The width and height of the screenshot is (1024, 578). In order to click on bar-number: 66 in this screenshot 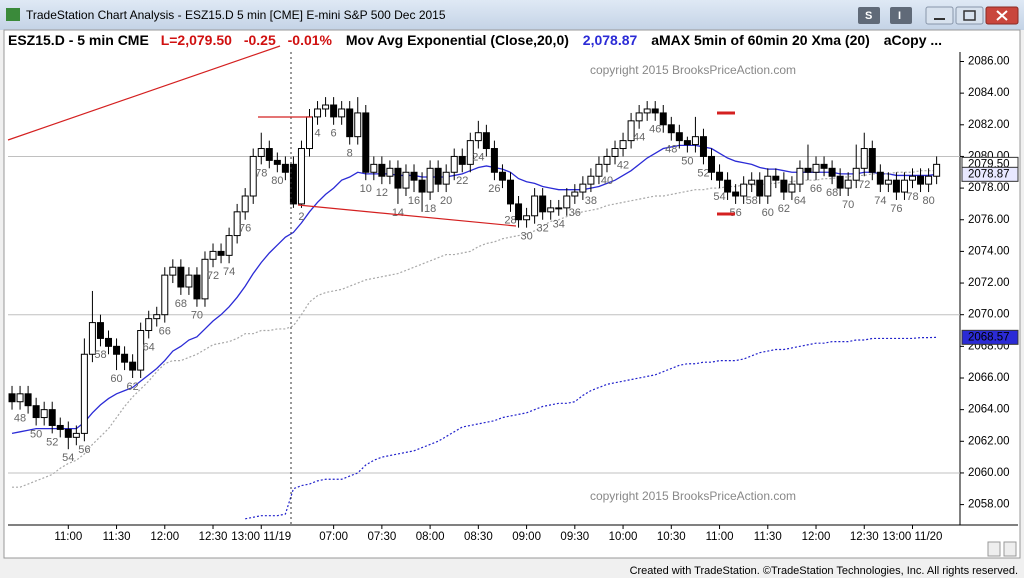, I will do `click(165, 332)`.